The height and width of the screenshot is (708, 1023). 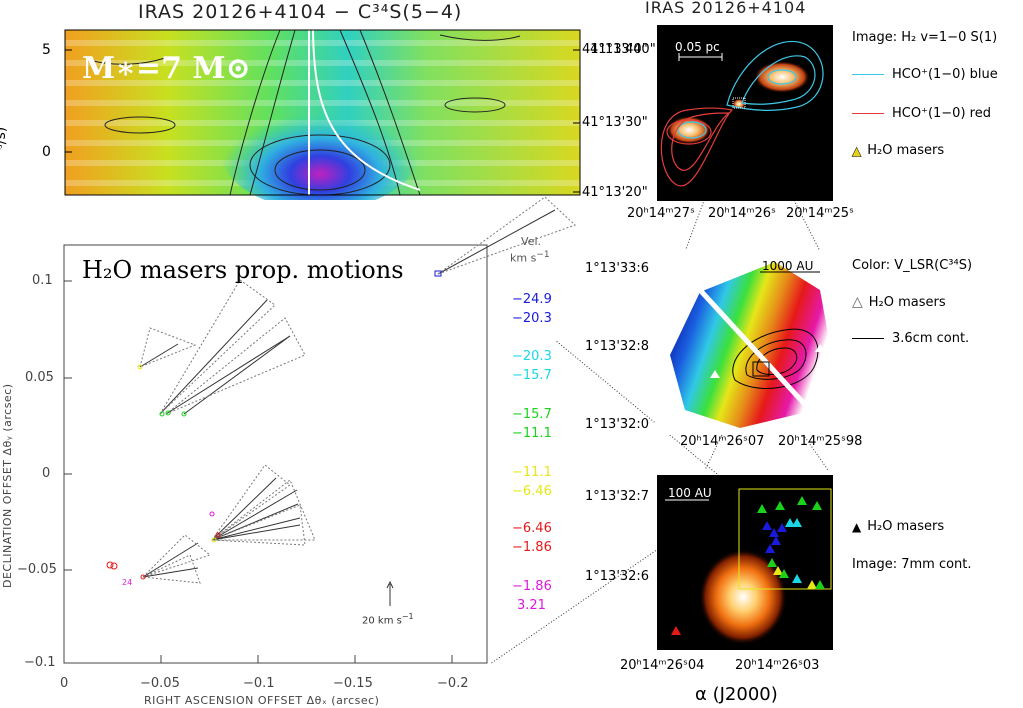 What do you see at coordinates (532, 318) in the screenshot?
I see `vel-range-0-lo: −20.3` at bounding box center [532, 318].